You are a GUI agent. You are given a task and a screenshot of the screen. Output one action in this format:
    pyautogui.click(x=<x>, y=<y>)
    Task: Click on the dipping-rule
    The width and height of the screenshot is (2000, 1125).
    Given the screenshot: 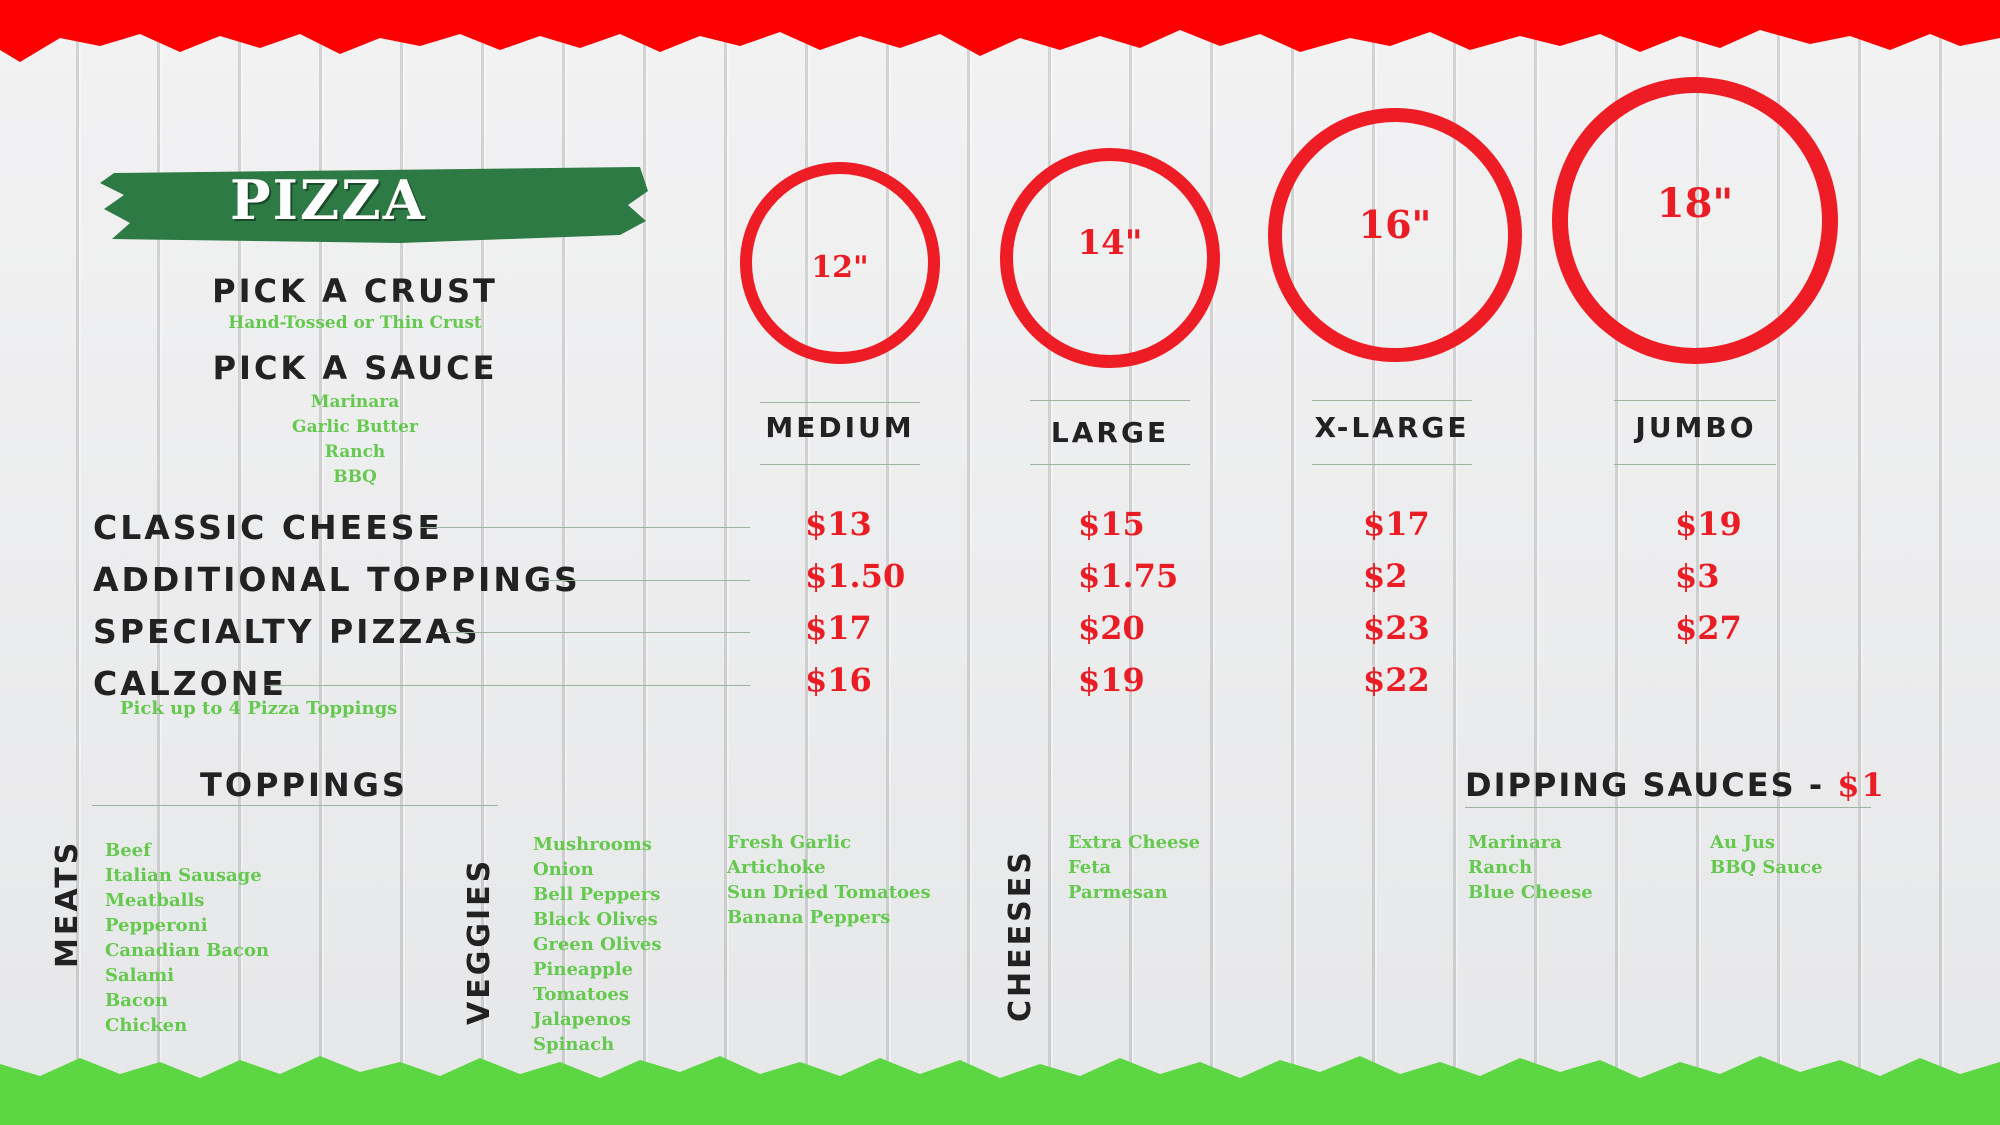 What is the action you would take?
    pyautogui.click(x=1668, y=807)
    